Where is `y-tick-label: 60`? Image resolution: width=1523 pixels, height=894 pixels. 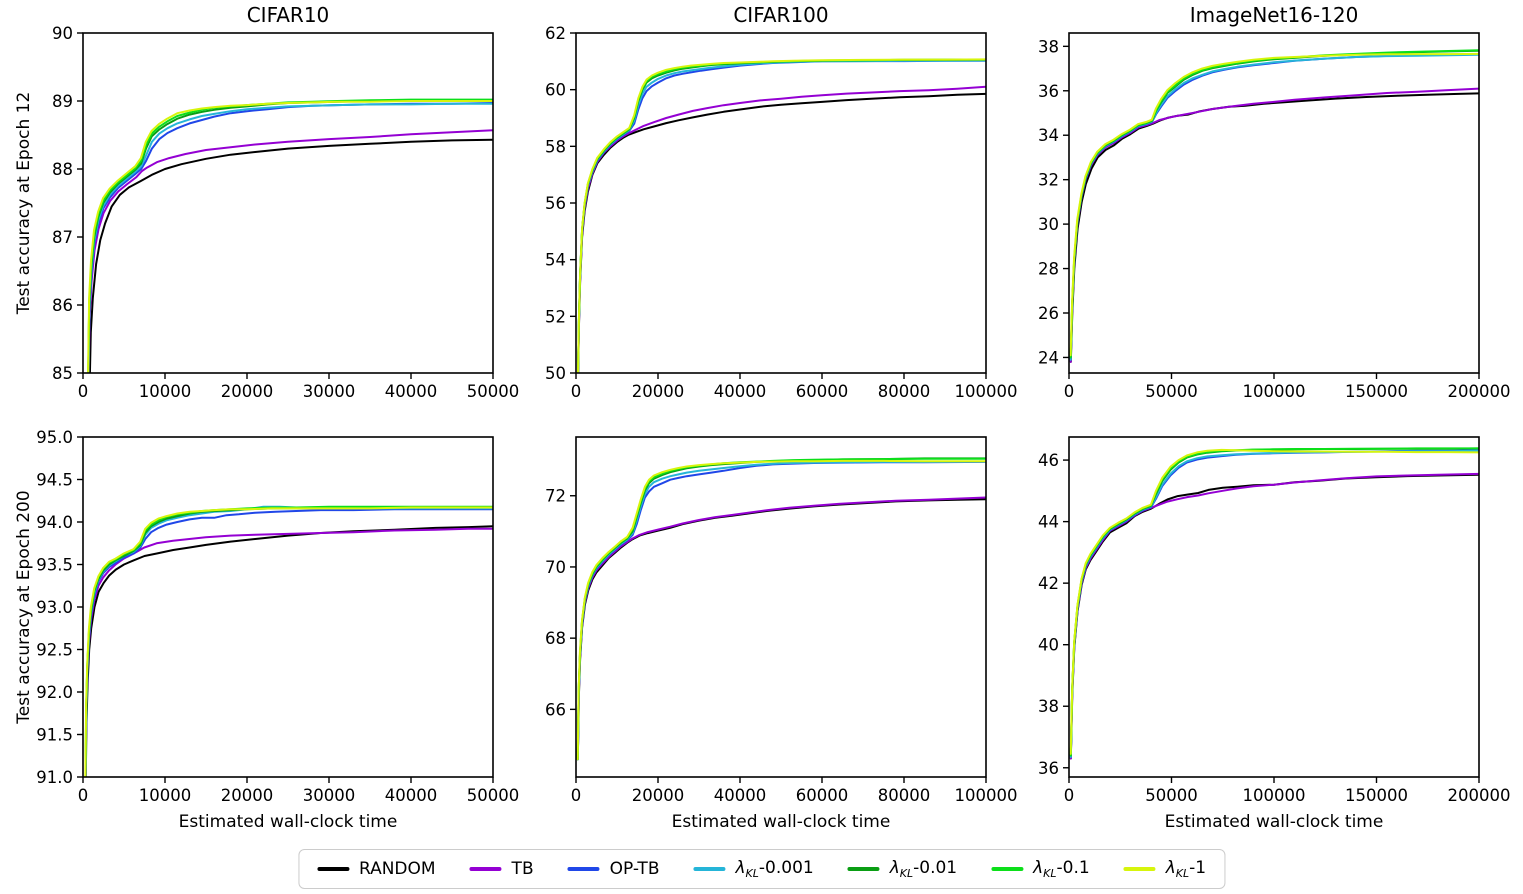
y-tick-label: 60 is located at coordinates (555, 90).